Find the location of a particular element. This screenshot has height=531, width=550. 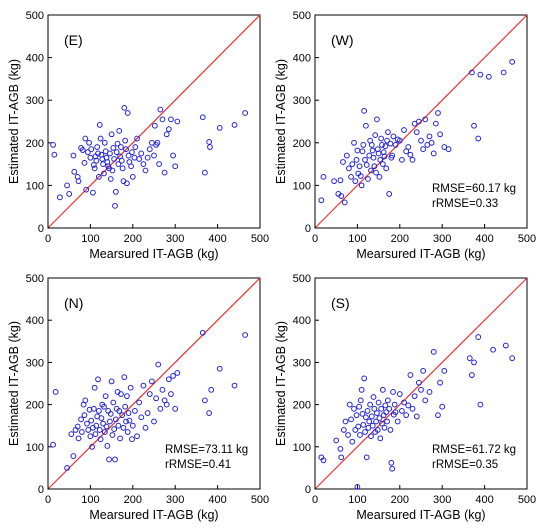

stat-annotation: RMSE=60.17 kg is located at coordinates (474, 189).